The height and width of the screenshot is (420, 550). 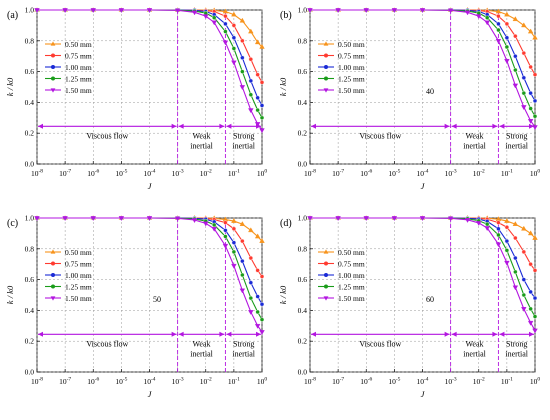 What do you see at coordinates (206, 174) in the screenshot?
I see `x-tick-label: 10⁻²` at bounding box center [206, 174].